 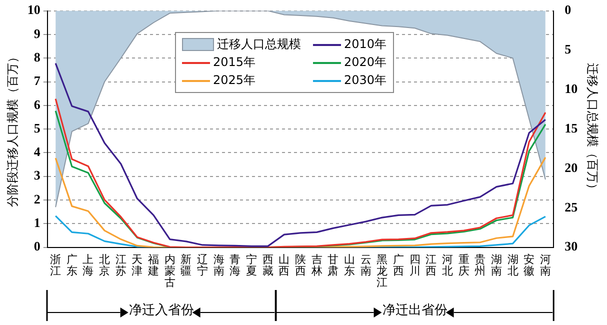 What do you see at coordinates (37, 198) in the screenshot?
I see `y-tick-label: 2` at bounding box center [37, 198].